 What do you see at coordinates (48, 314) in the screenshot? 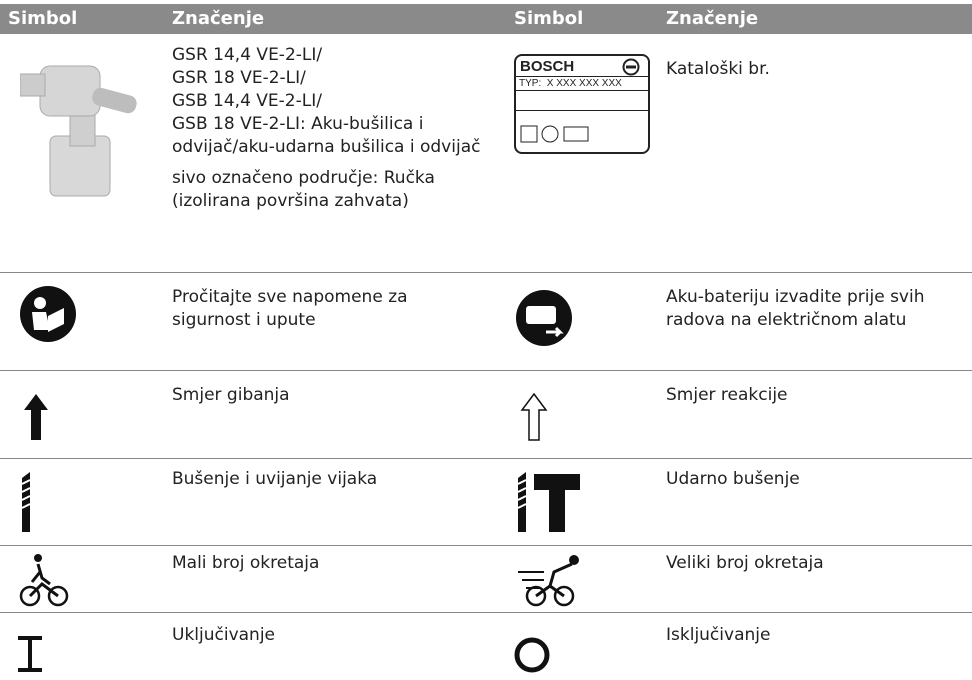
I see `manual-icon` at bounding box center [48, 314].